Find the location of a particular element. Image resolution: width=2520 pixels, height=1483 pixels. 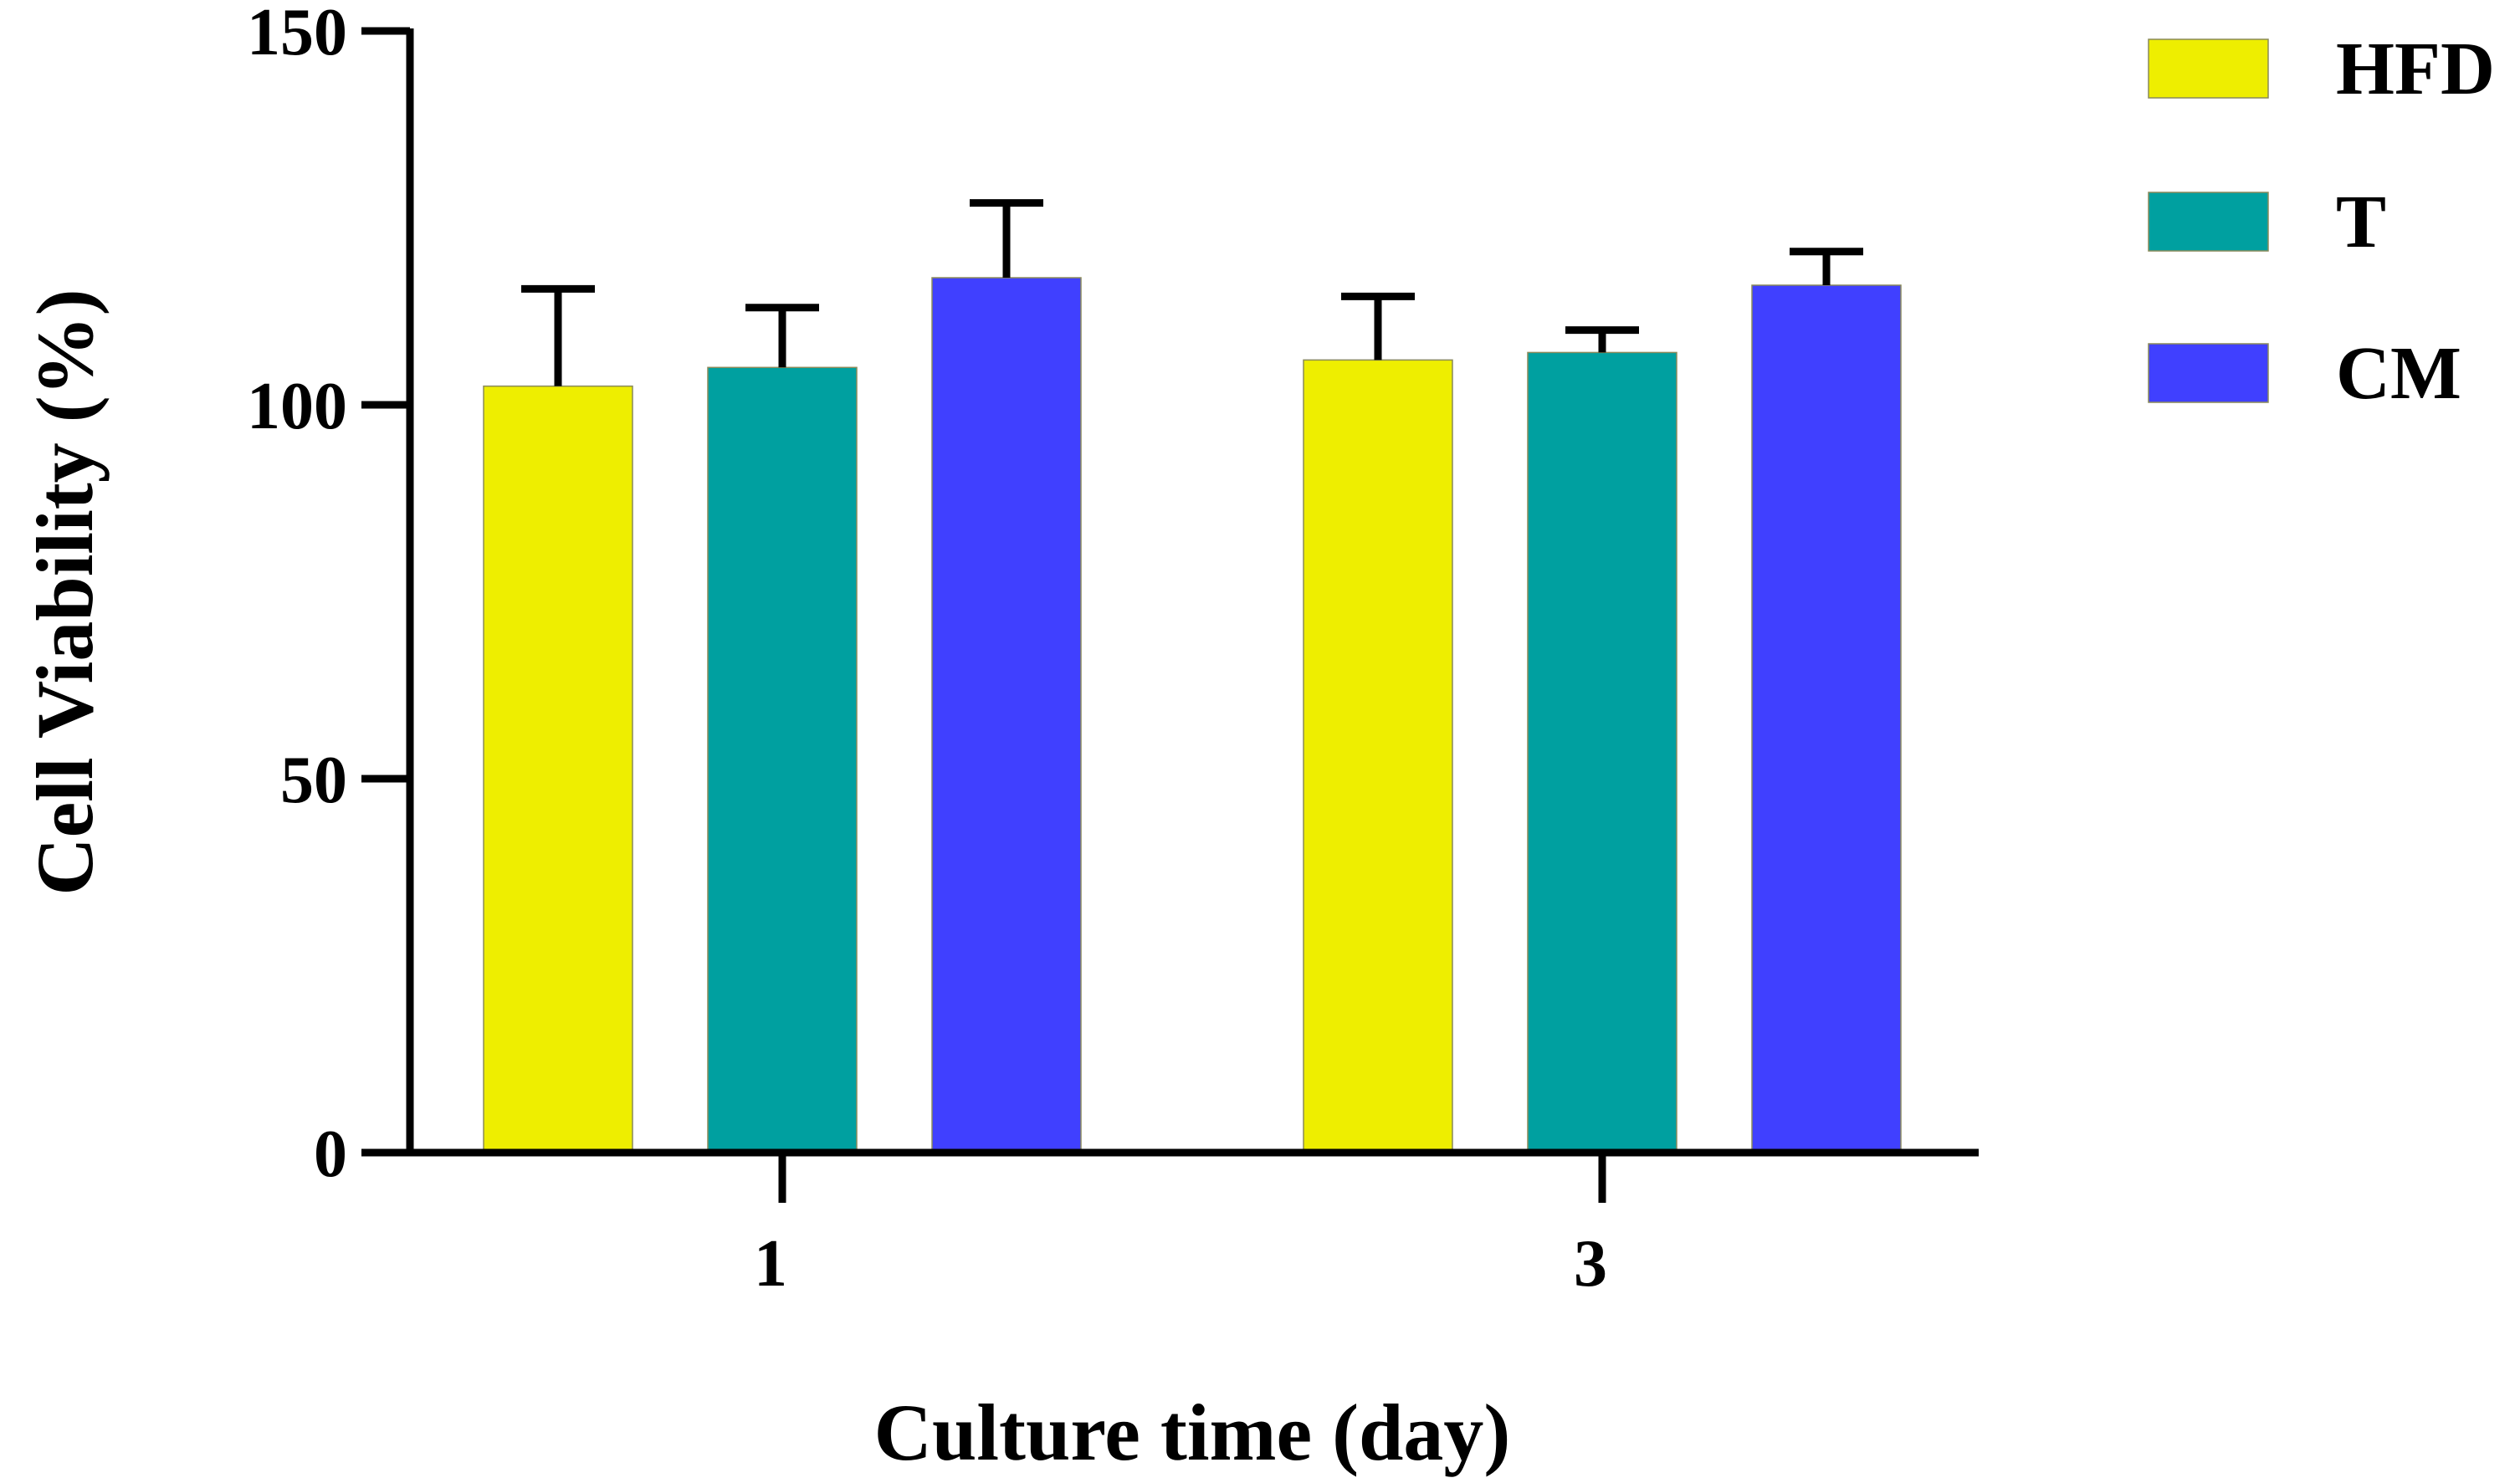

y-tick-label: 50 is located at coordinates (313, 780).